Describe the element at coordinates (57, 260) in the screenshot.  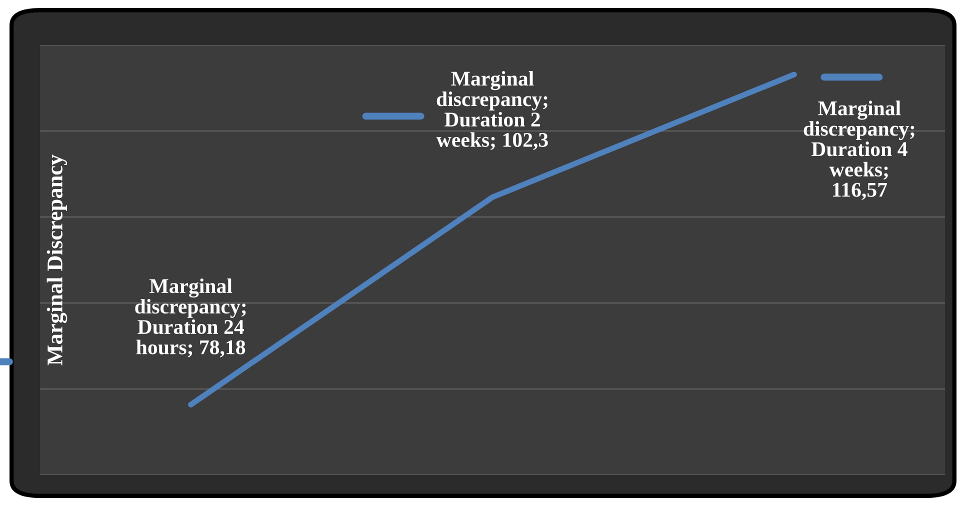
I see `y-axis-title: Marginal Discrepancy` at that location.